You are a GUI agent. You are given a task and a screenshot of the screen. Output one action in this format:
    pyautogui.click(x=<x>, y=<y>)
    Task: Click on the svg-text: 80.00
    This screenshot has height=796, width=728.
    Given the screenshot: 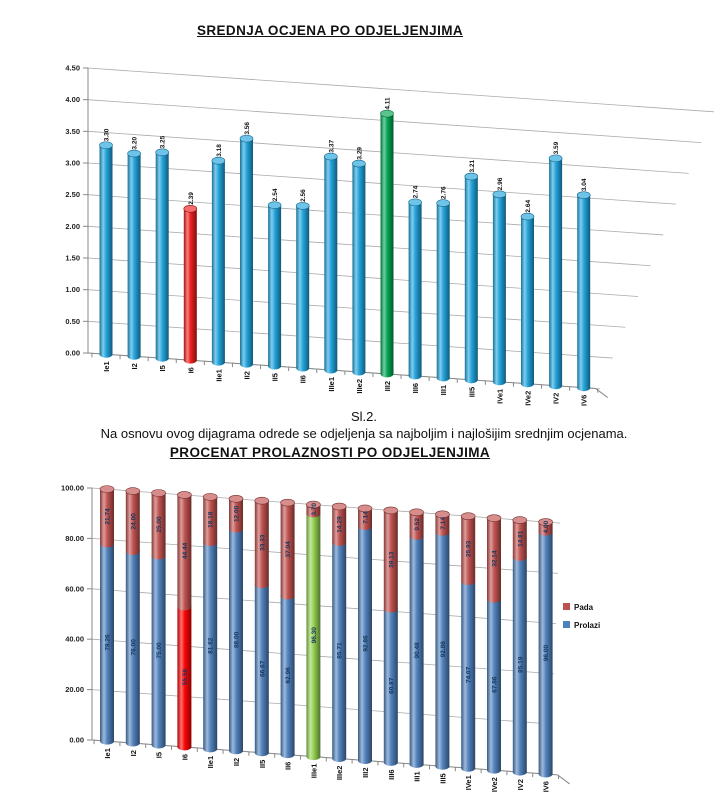 What is the action you would take?
    pyautogui.click(x=74, y=538)
    